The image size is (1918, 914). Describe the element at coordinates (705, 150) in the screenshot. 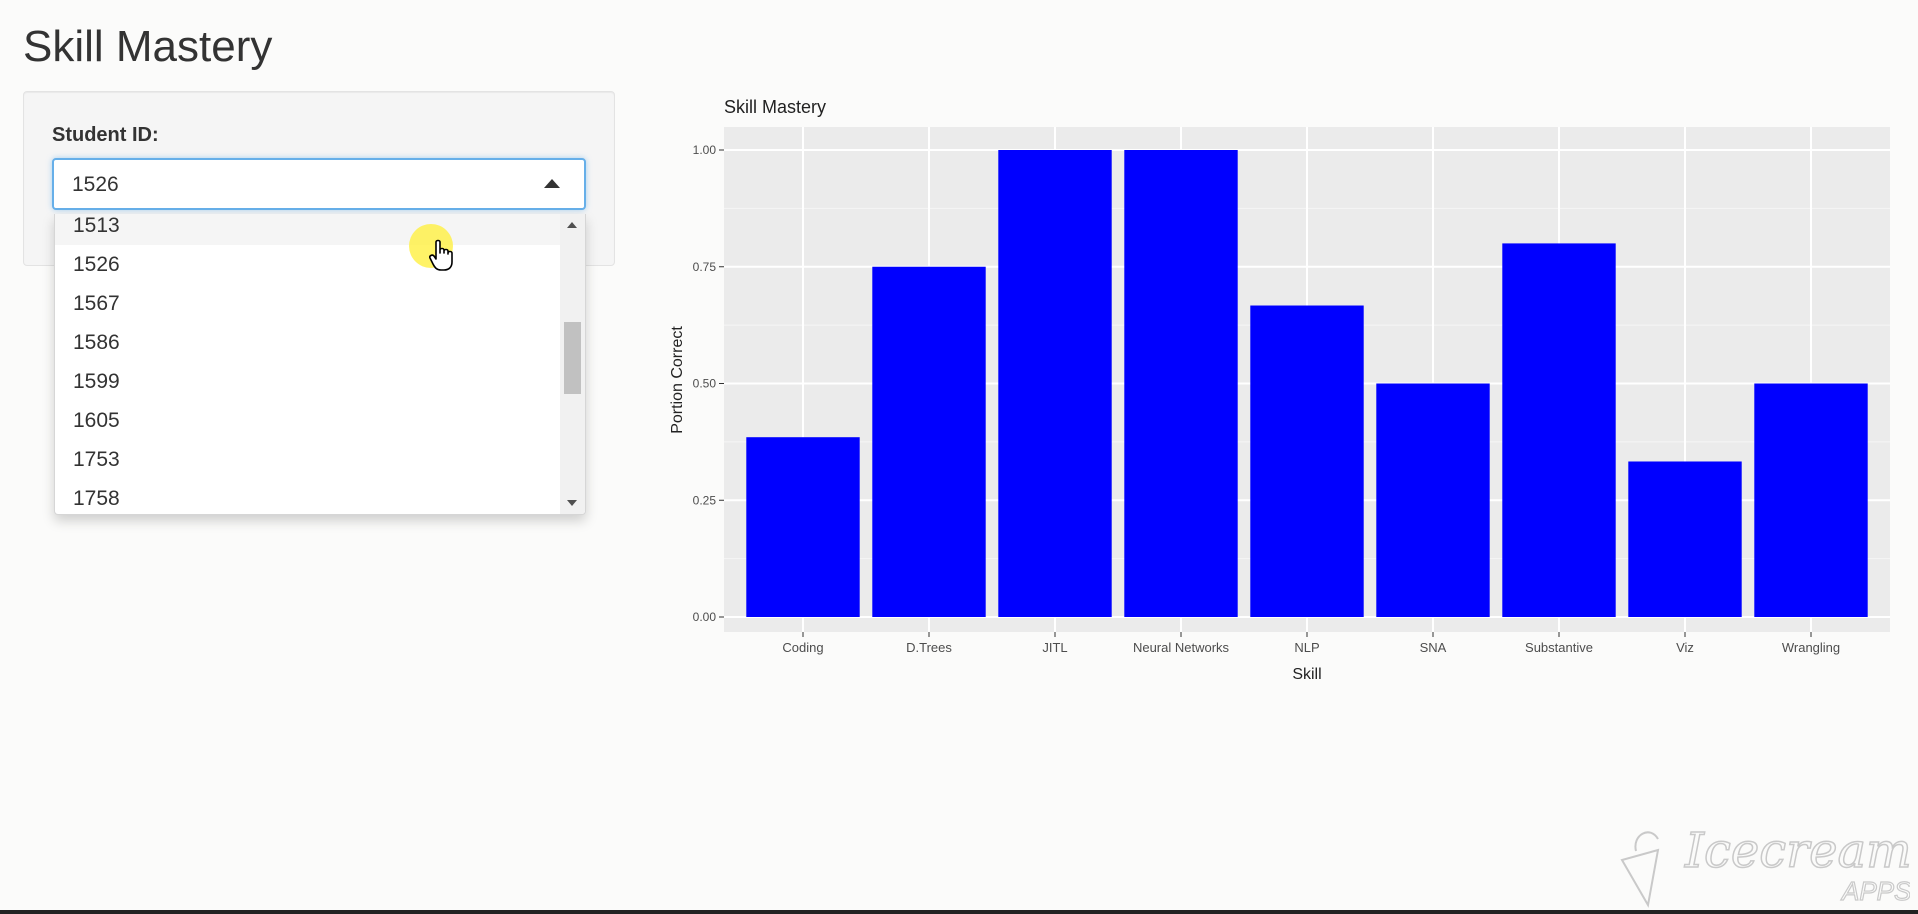

I see `y-tick-label: 1.00` at that location.